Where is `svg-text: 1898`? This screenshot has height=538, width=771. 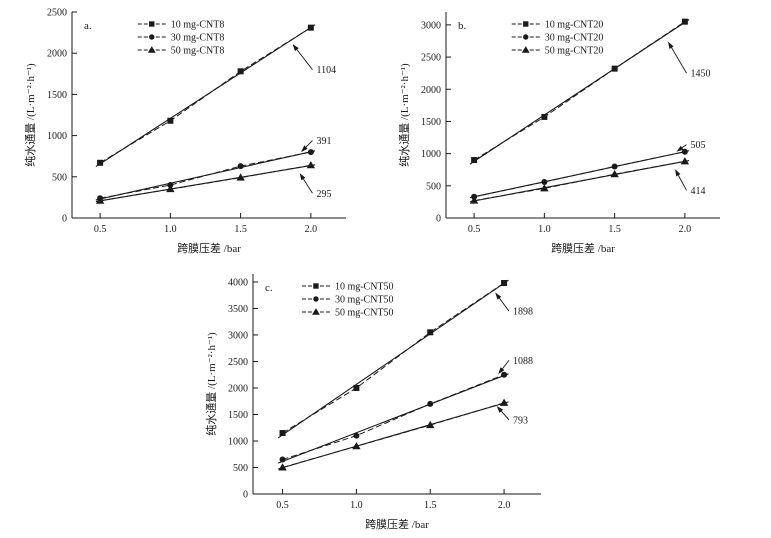 svg-text: 1898 is located at coordinates (523, 312).